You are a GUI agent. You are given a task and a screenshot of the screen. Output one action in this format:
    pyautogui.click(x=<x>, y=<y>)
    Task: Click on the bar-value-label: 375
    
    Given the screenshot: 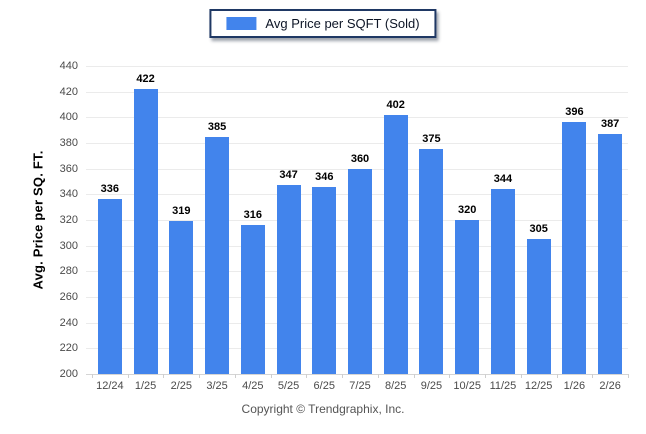 What is the action you would take?
    pyautogui.click(x=431, y=139)
    